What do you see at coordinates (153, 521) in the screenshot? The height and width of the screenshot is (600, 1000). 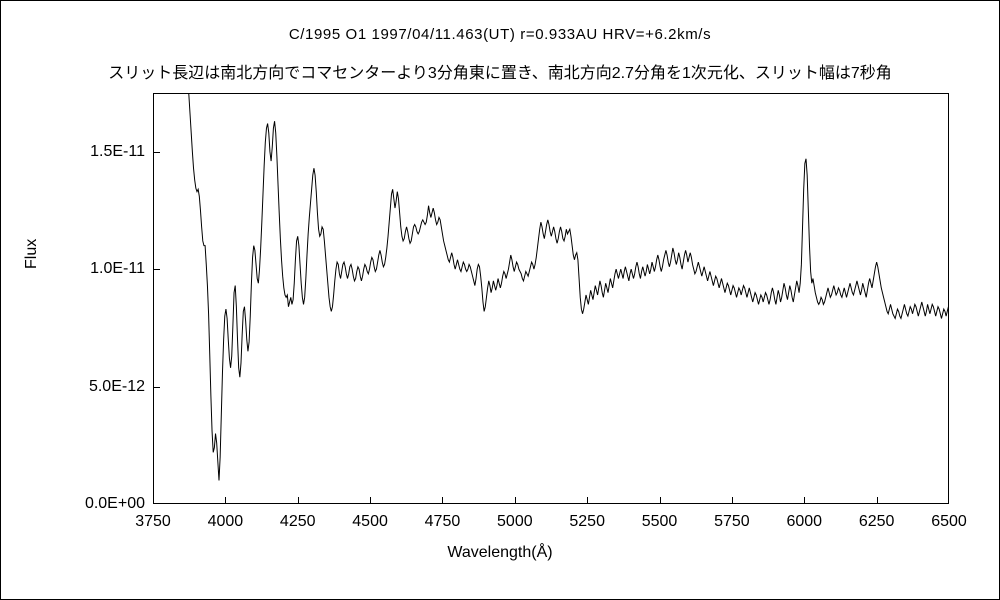 I see `x-axis-tick-label: 3750` at bounding box center [153, 521].